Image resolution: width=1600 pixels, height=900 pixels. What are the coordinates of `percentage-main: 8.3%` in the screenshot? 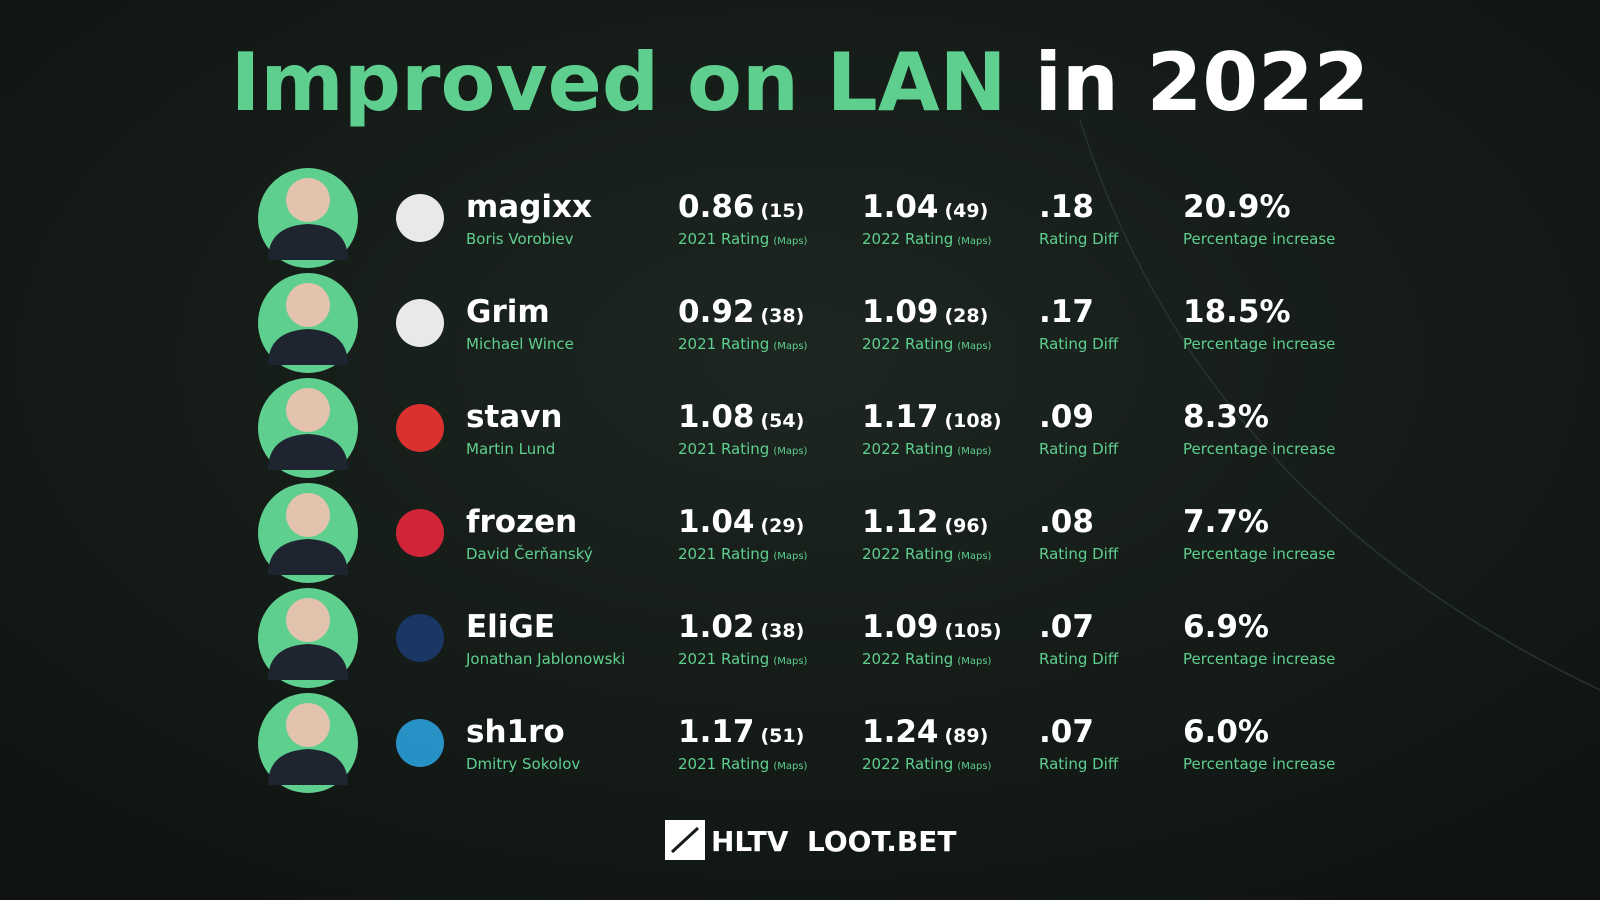 It's located at (1226, 417).